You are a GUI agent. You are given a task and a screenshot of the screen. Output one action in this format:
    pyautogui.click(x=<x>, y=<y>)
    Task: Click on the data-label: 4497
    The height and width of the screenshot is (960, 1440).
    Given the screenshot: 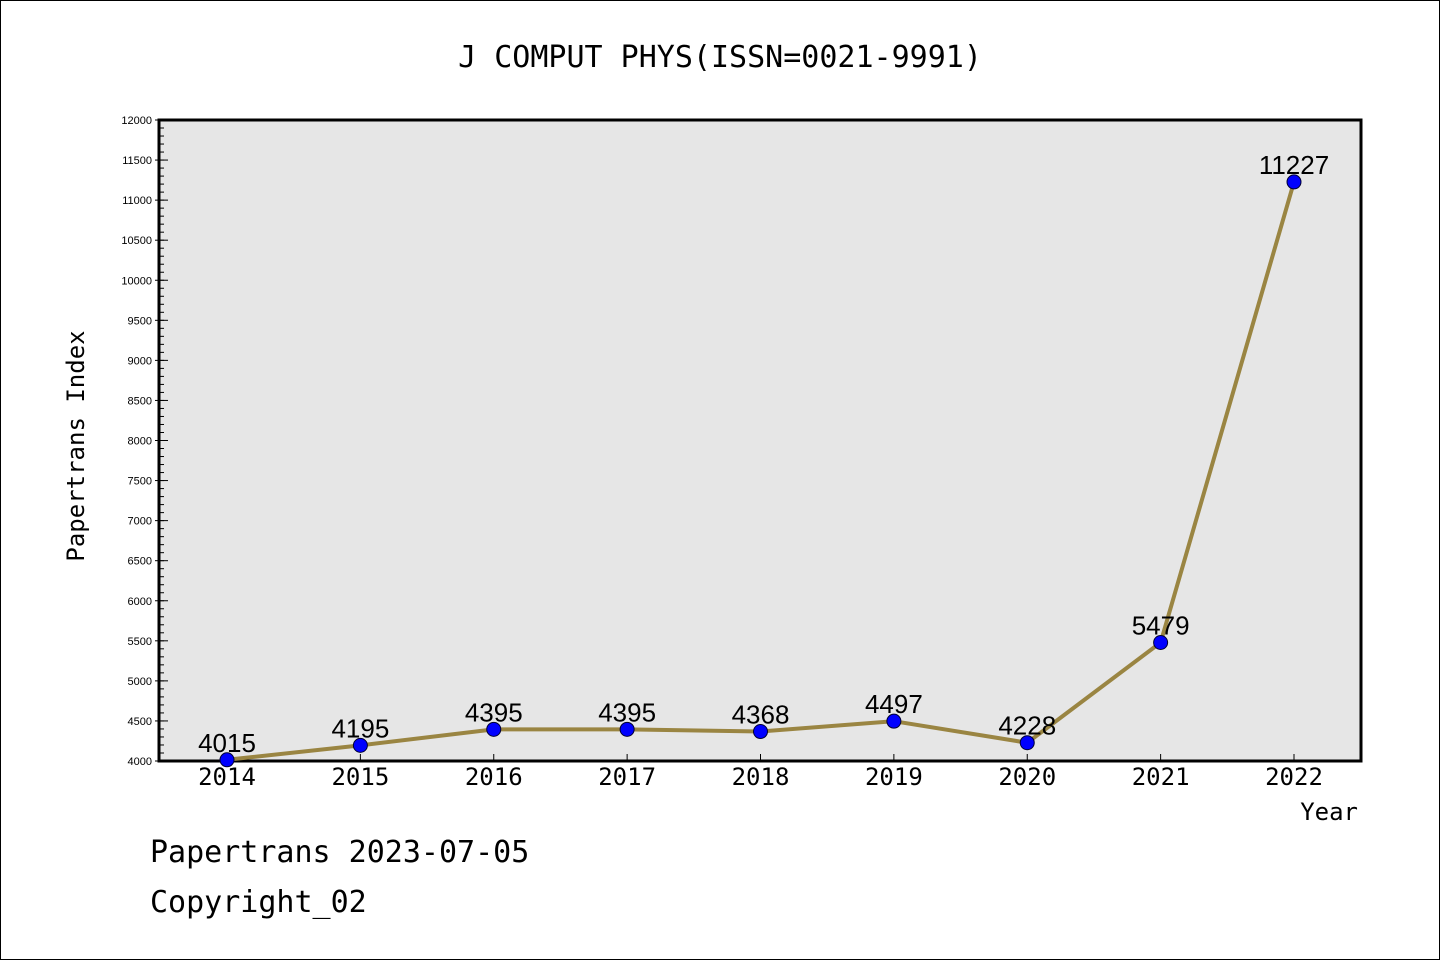 What is the action you would take?
    pyautogui.click(x=894, y=704)
    